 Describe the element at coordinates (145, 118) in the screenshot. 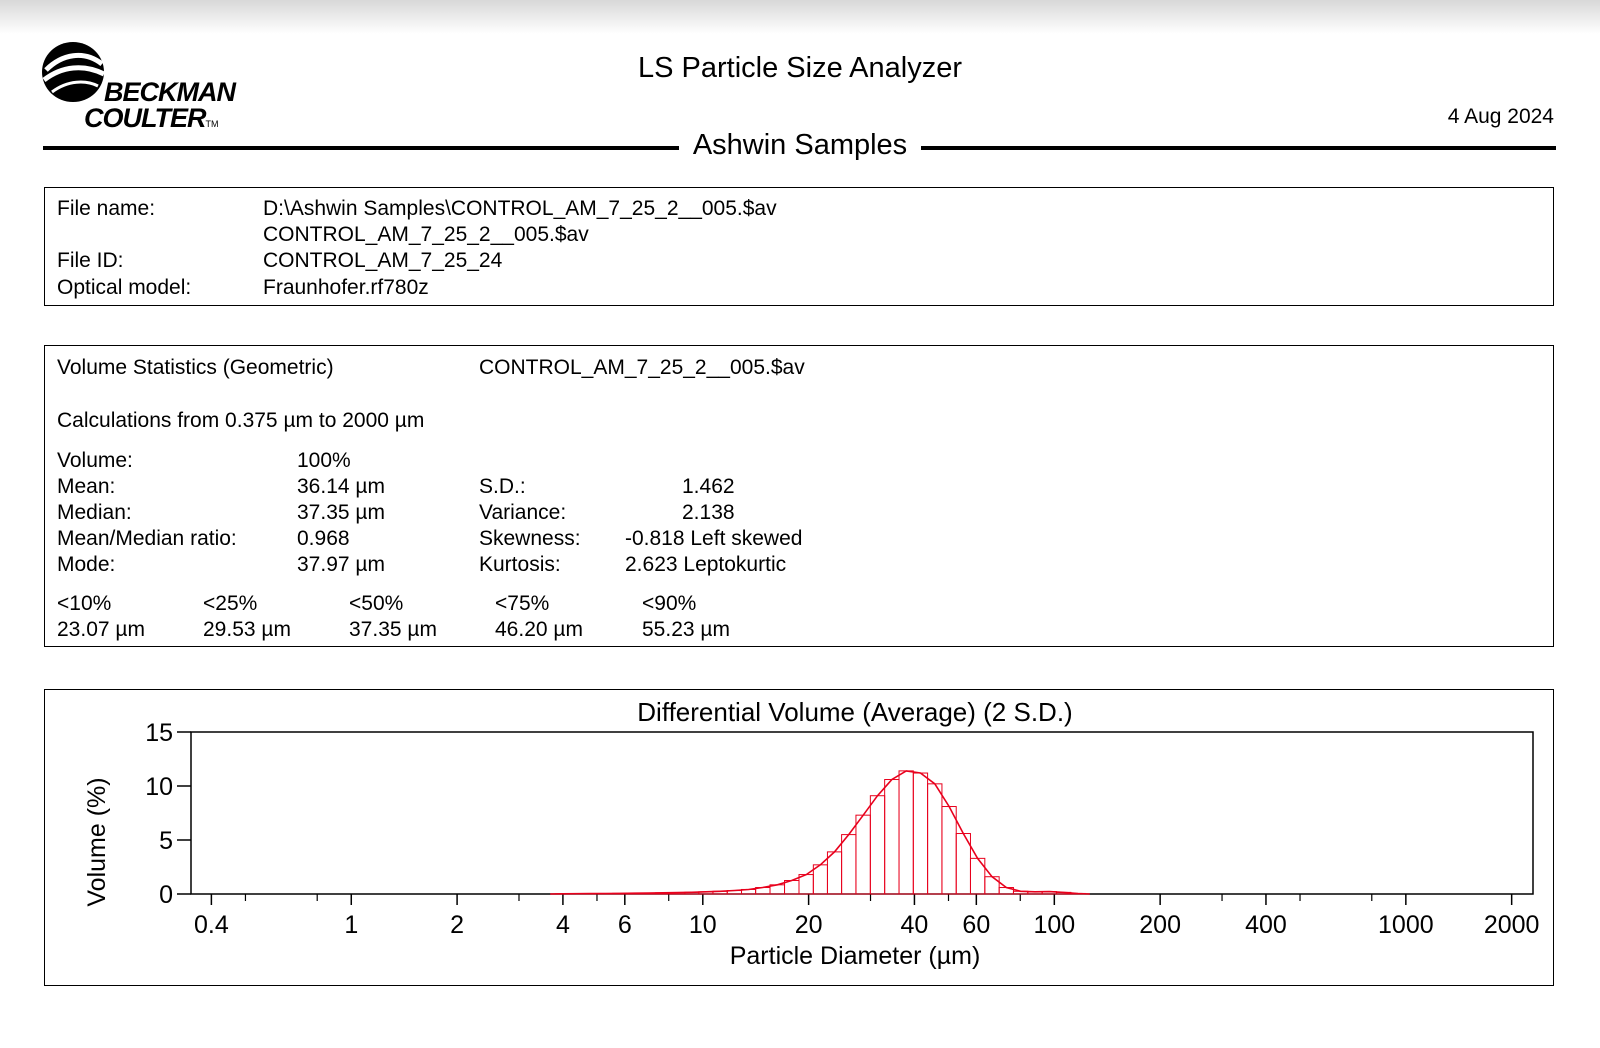

I see `brand-line2-text: COULTER` at that location.